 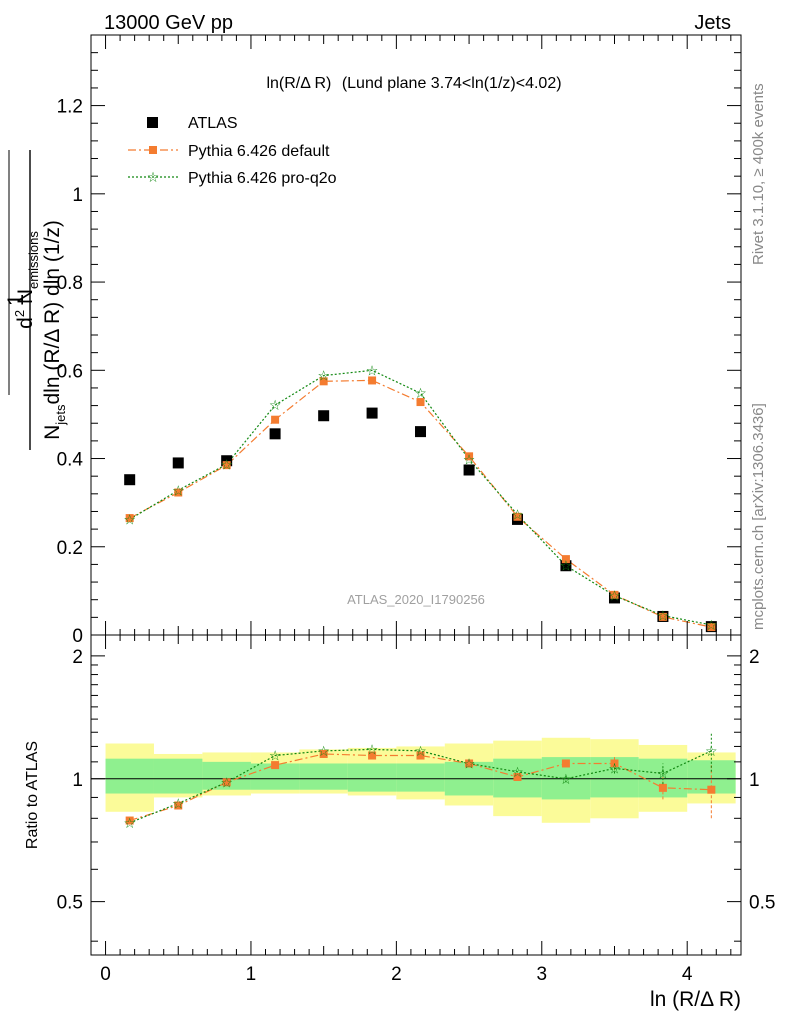 I want to click on main-ytick-label: 1.2, so click(x=70, y=107).